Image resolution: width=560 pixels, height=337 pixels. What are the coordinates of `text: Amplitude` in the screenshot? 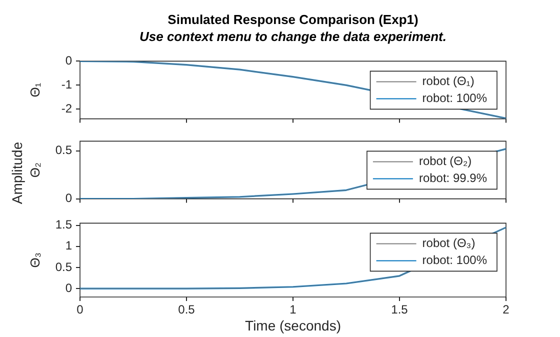 It's located at (16, 173).